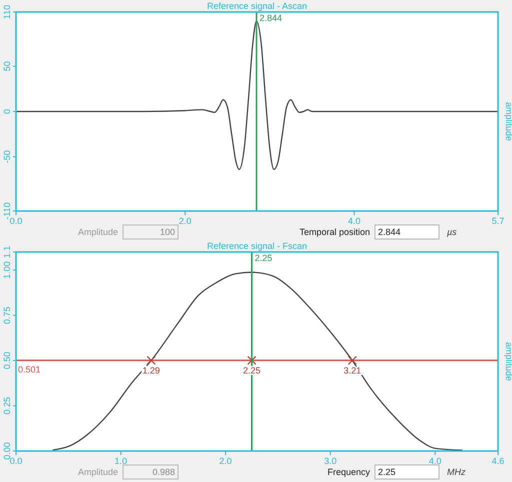  Describe the element at coordinates (7, 111) in the screenshot. I see `y-tick-label: 0` at that location.